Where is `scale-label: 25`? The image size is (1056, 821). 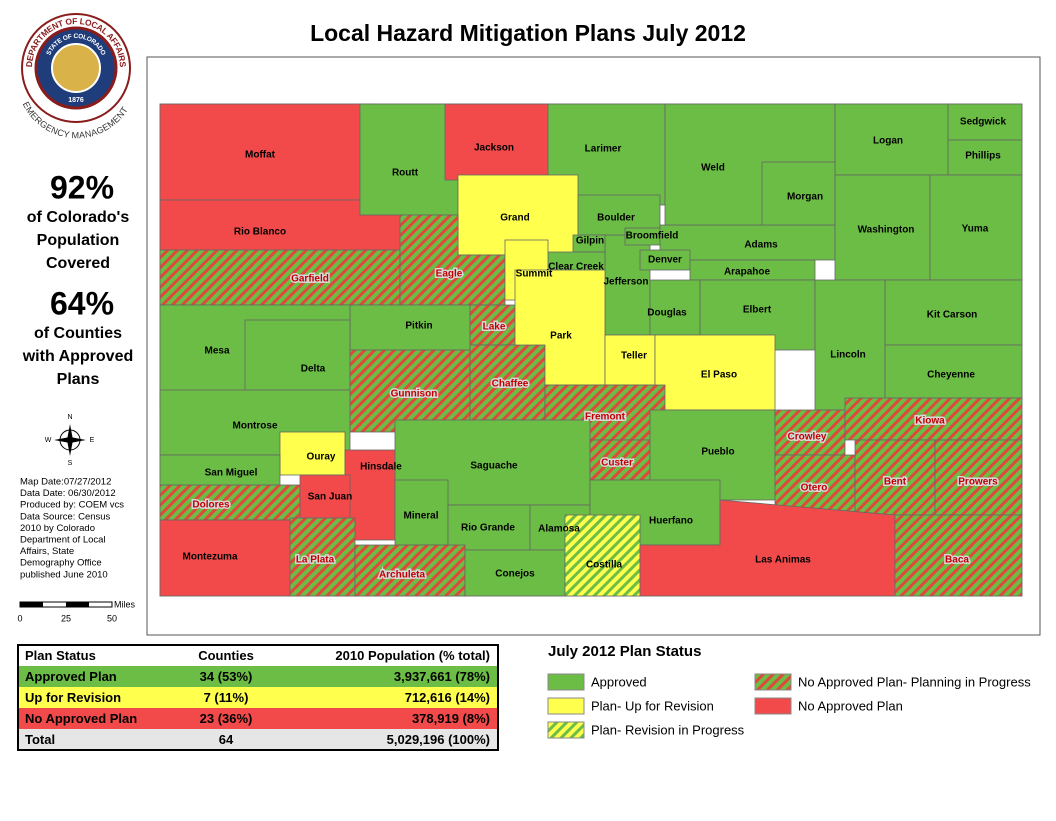 scale-label: 25 is located at coordinates (66, 618).